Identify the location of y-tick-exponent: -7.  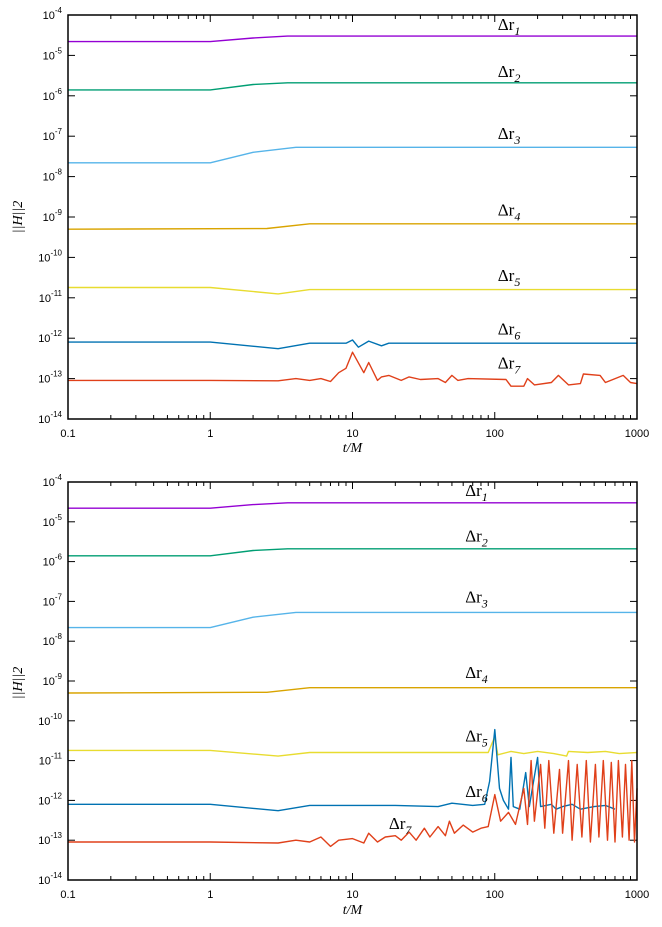
(59, 596).